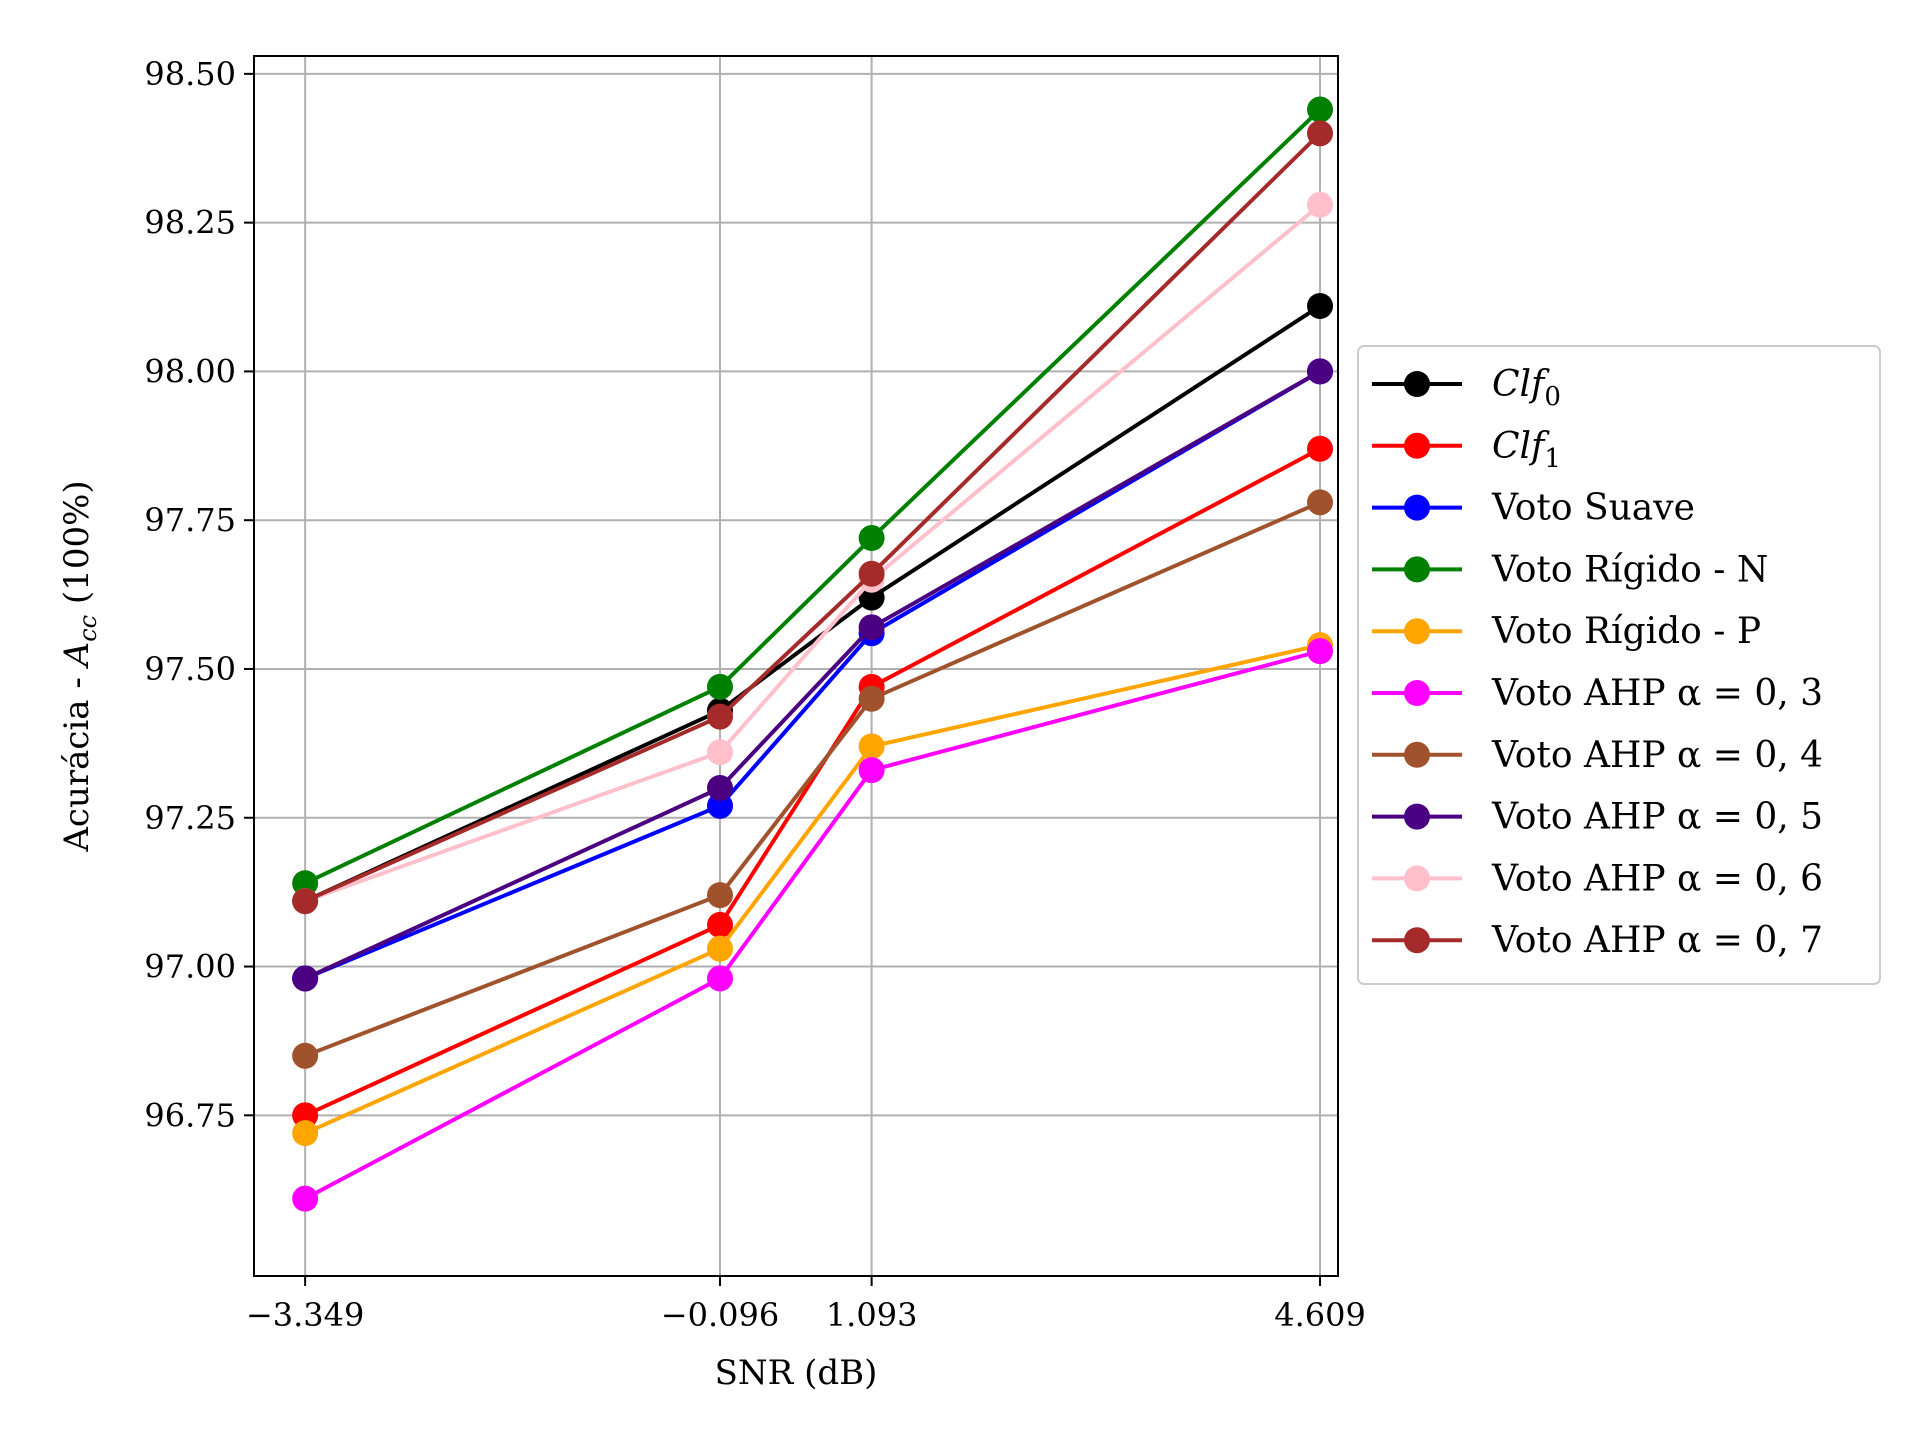  What do you see at coordinates (1593, 508) in the screenshot?
I see `legend-label: Voto Suave` at bounding box center [1593, 508].